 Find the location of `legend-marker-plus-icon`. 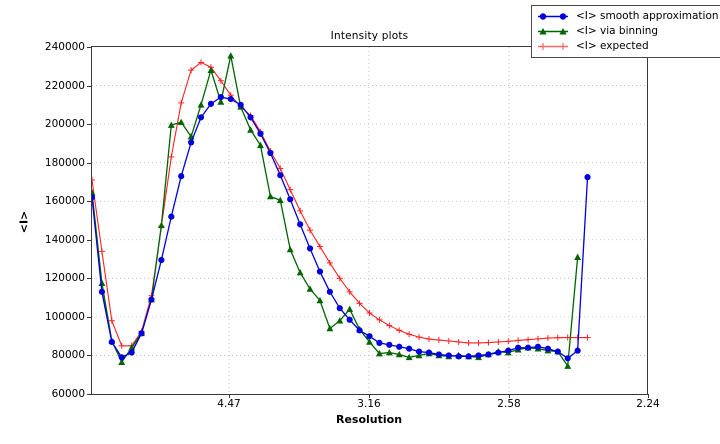

legend-marker-plus-icon is located at coordinates (553, 46).